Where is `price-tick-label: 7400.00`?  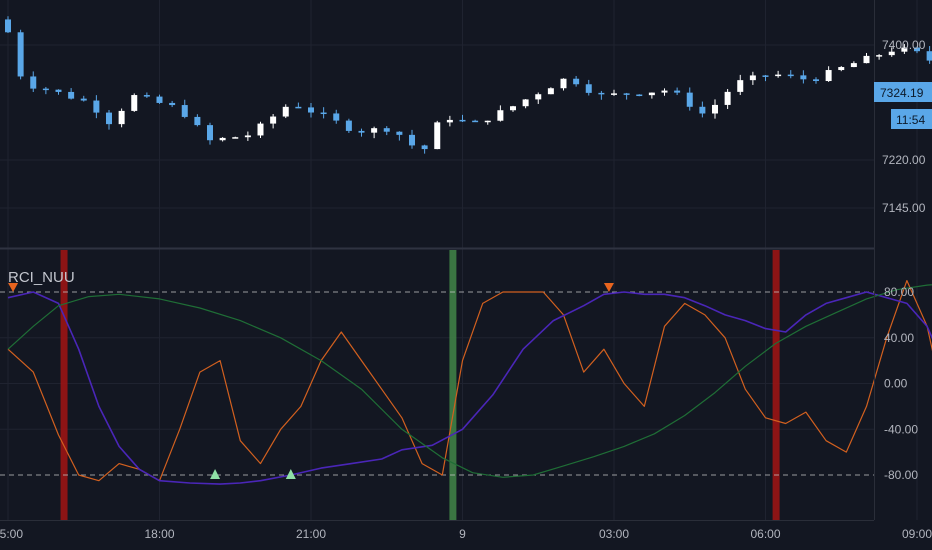
price-tick-label: 7400.00 is located at coordinates (904, 45).